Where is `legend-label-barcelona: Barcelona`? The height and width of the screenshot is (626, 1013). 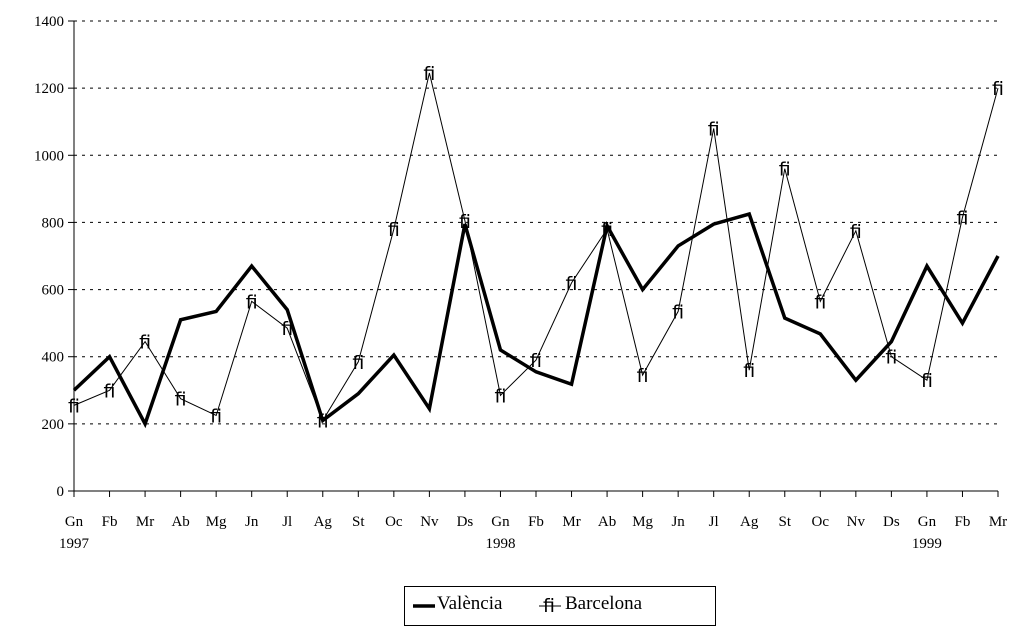 legend-label-barcelona: Barcelona is located at coordinates (604, 603).